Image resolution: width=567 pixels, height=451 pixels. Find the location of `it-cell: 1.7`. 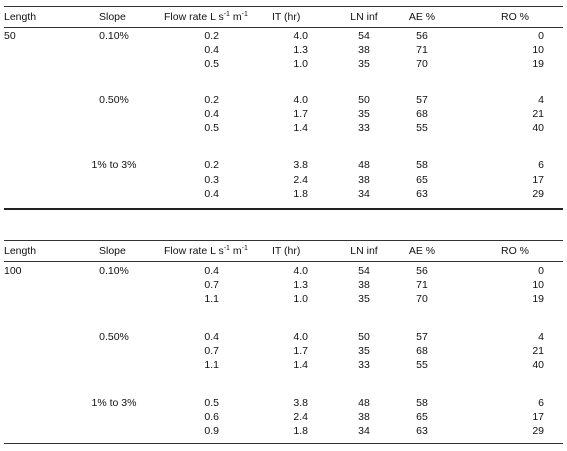

it-cell: 1.7 is located at coordinates (300, 351).